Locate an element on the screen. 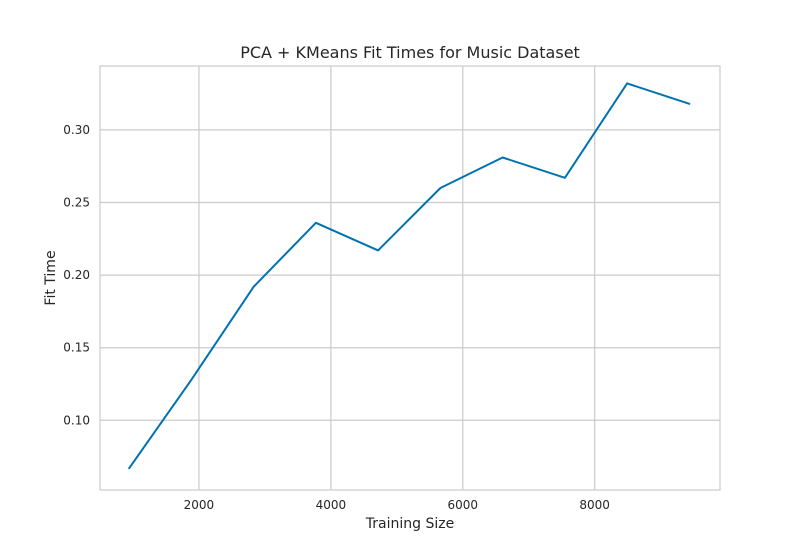 The height and width of the screenshot is (550, 800). y-axis-label: Fit Time is located at coordinates (51, 277).